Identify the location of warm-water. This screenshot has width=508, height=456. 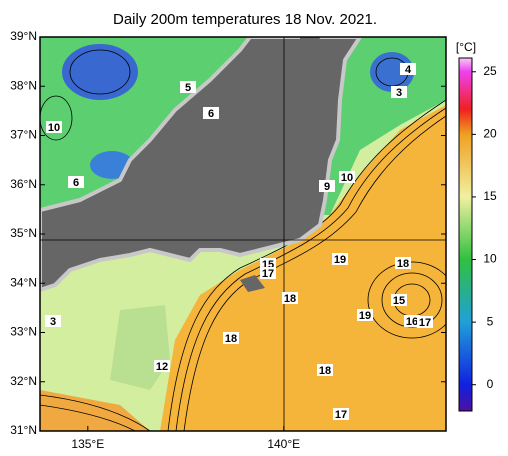
(95, 410).